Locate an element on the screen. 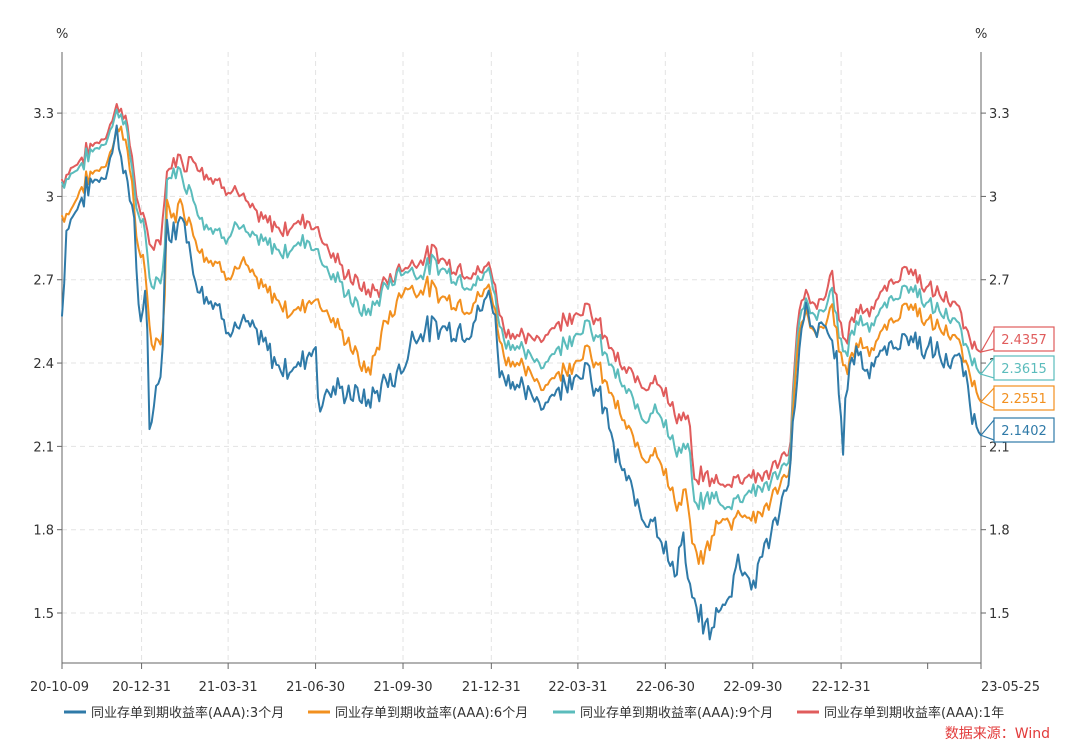 Image resolution: width=1080 pixels, height=751 pixels. left-y-tick-label: 3.3 is located at coordinates (43, 114).